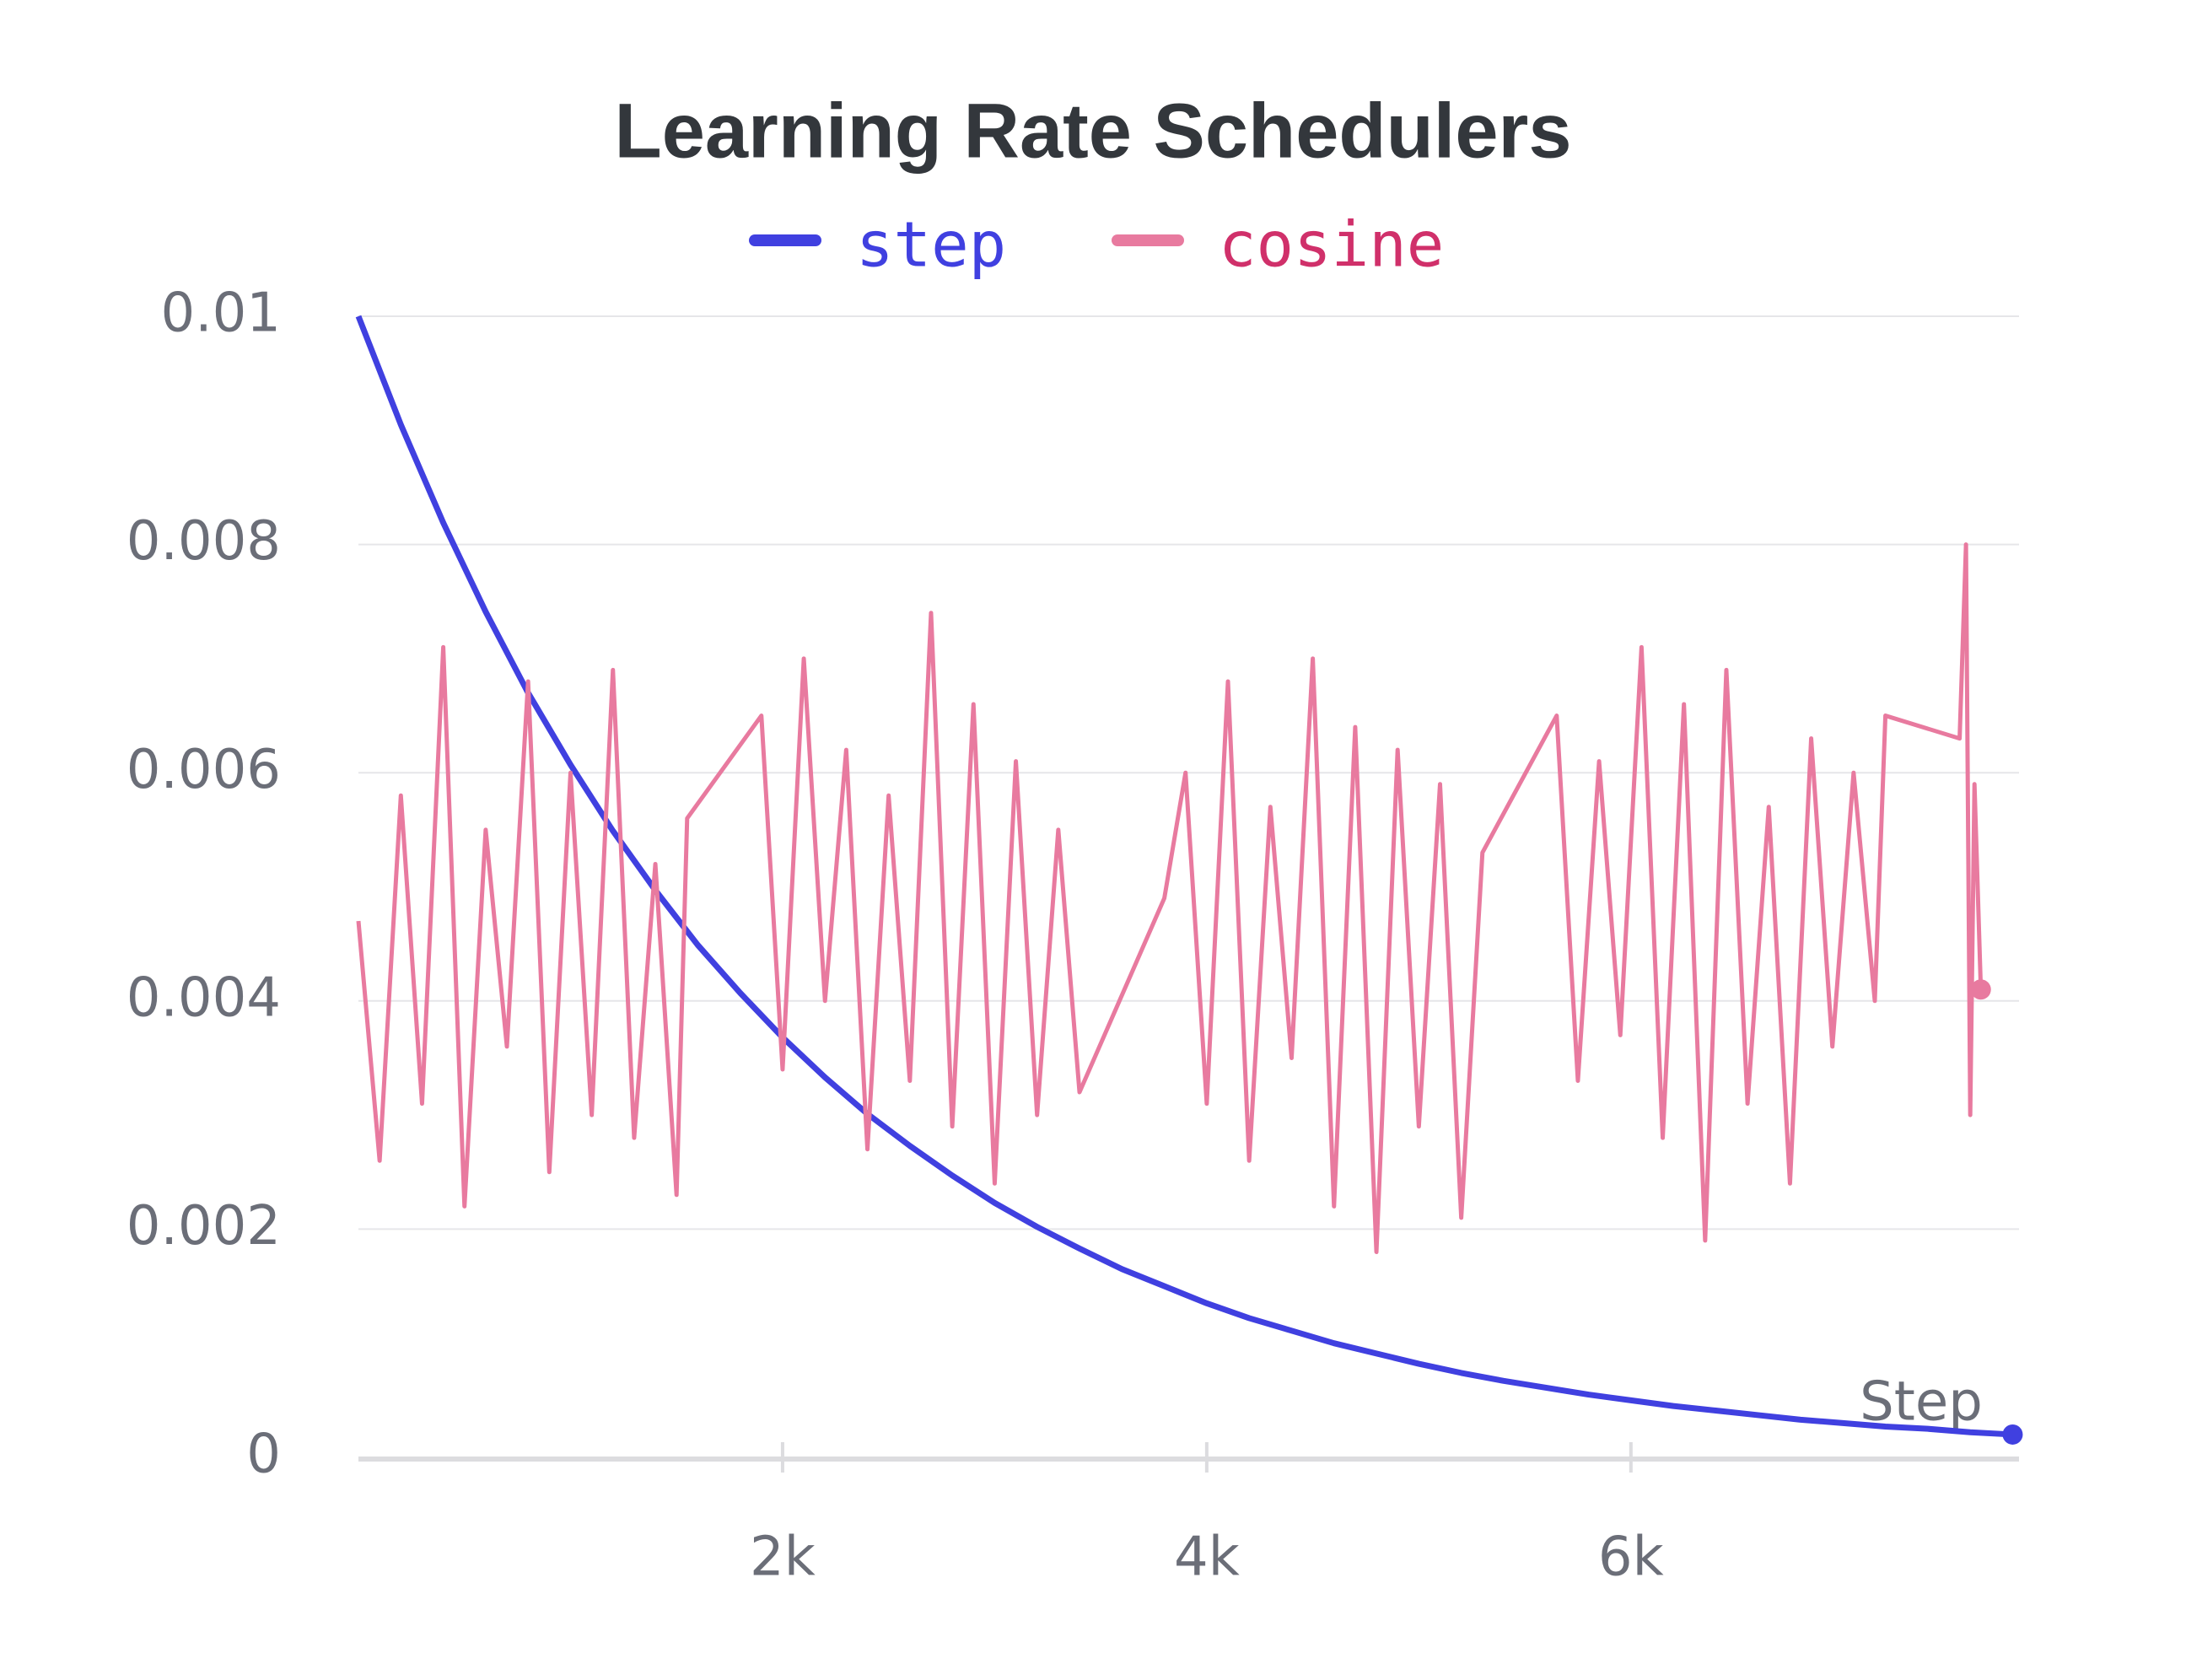 The image size is (2186, 1680). I want to click on y-tick-label: 0, so click(263, 1455).